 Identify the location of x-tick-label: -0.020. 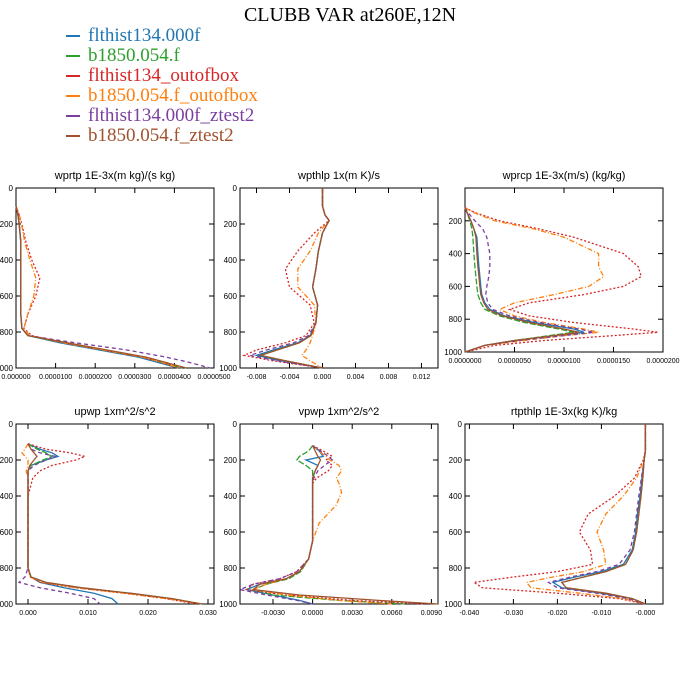
(557, 613).